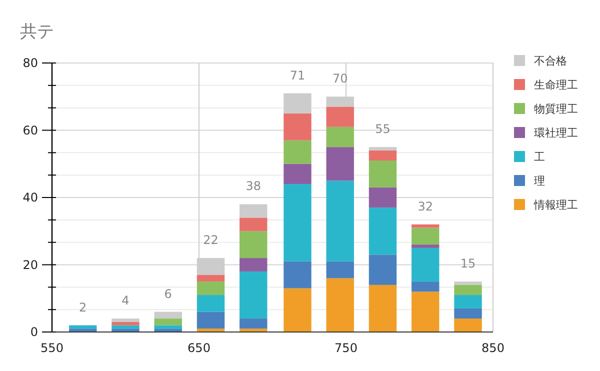 Image resolution: width=600 pixels, height=371 pixels. I want to click on total-label: 22, so click(210, 240).